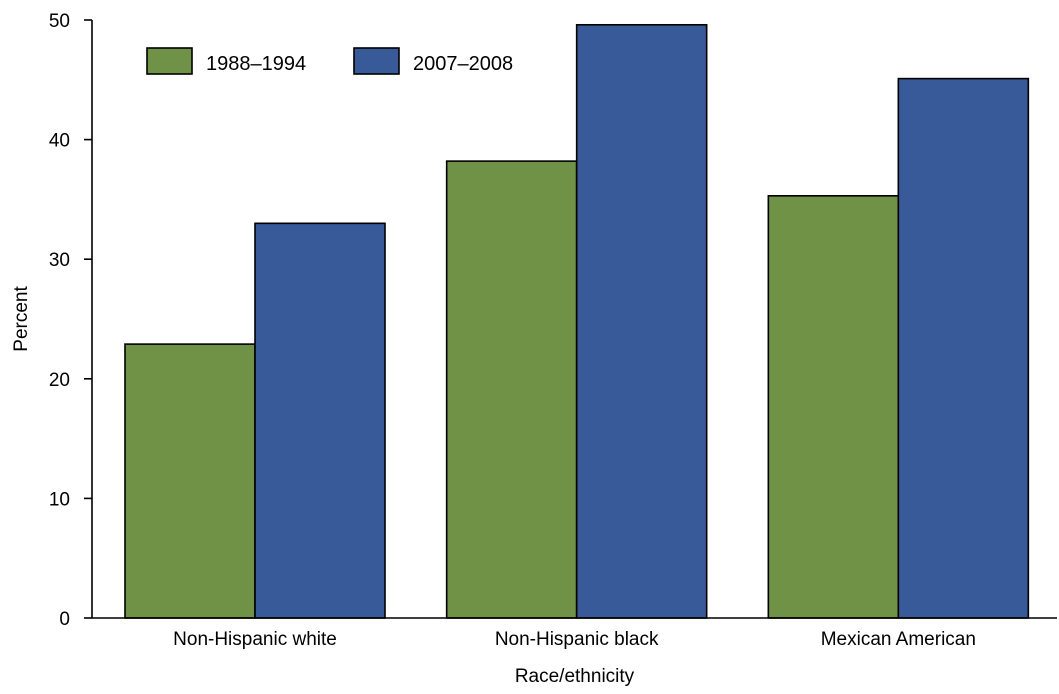 The image size is (1059, 694). Describe the element at coordinates (463, 64) in the screenshot. I see `legend-label: 2007–2008` at that location.